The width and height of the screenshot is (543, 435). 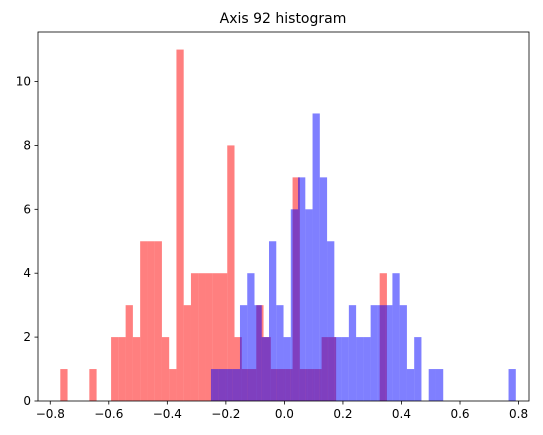 What do you see at coordinates (342, 414) in the screenshot?
I see `x-tick-label: 0.2` at bounding box center [342, 414].